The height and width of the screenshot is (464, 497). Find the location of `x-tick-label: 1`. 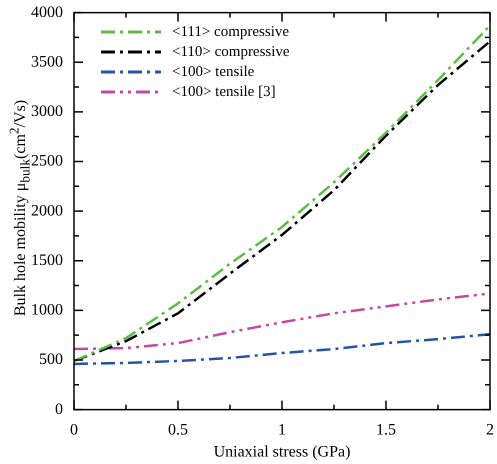

x-tick-label: 1 is located at coordinates (282, 429).